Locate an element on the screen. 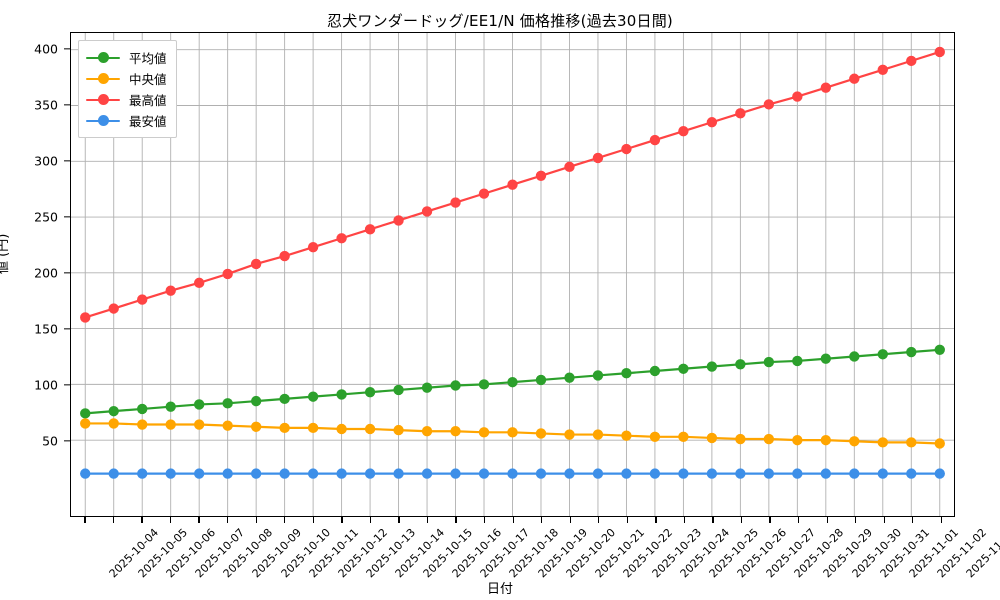 The height and width of the screenshot is (600, 1000). y-tick-label: 50 is located at coordinates (50, 441).